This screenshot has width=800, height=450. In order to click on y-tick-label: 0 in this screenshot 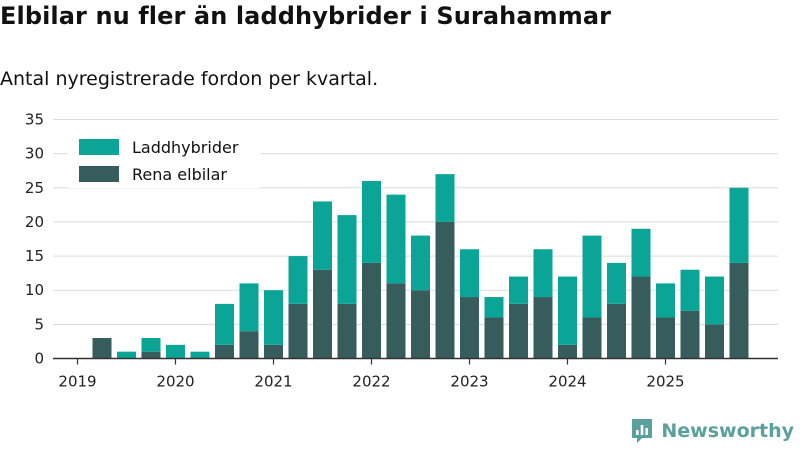, I will do `click(39, 359)`.